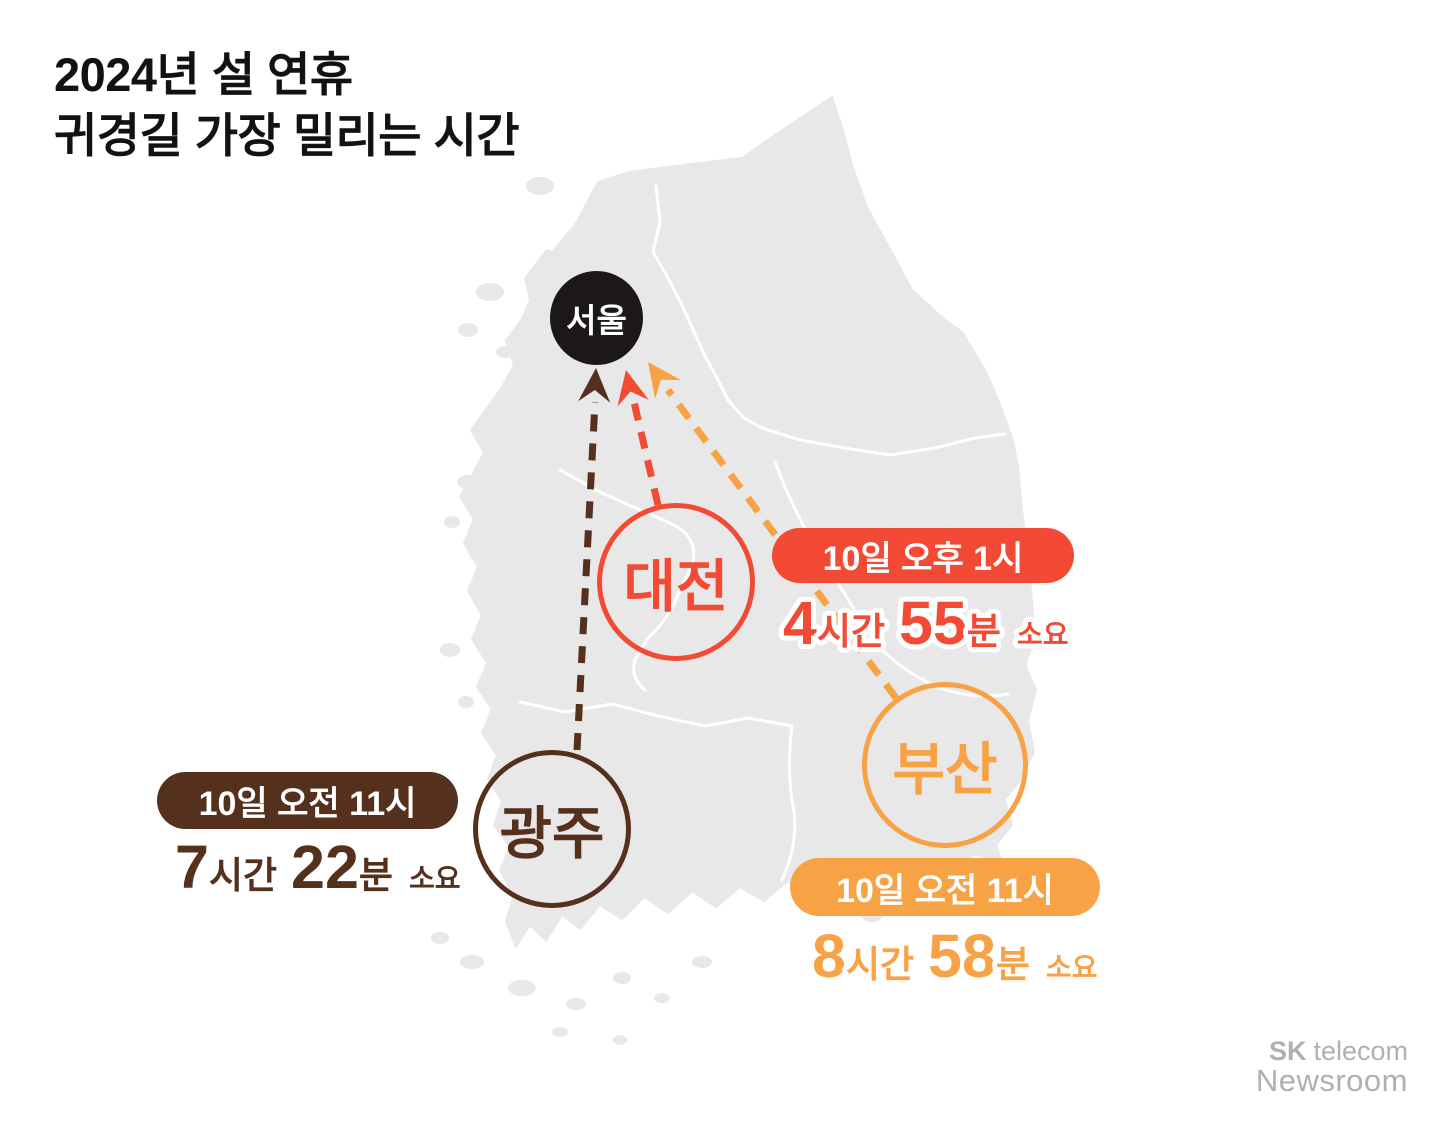 The height and width of the screenshot is (1126, 1440). I want to click on route-arrow-busan-to-seoul, so click(773, 531).